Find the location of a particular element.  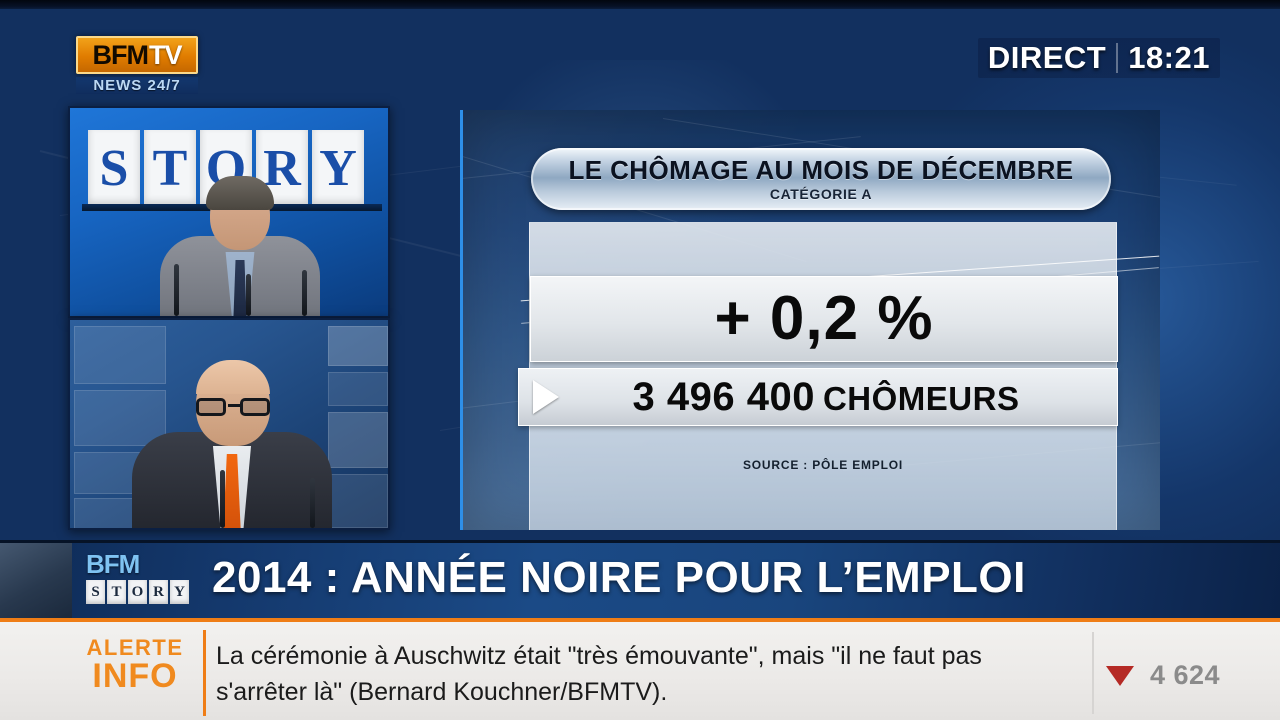

percentage-box: + 0,2 % is located at coordinates (824, 319).